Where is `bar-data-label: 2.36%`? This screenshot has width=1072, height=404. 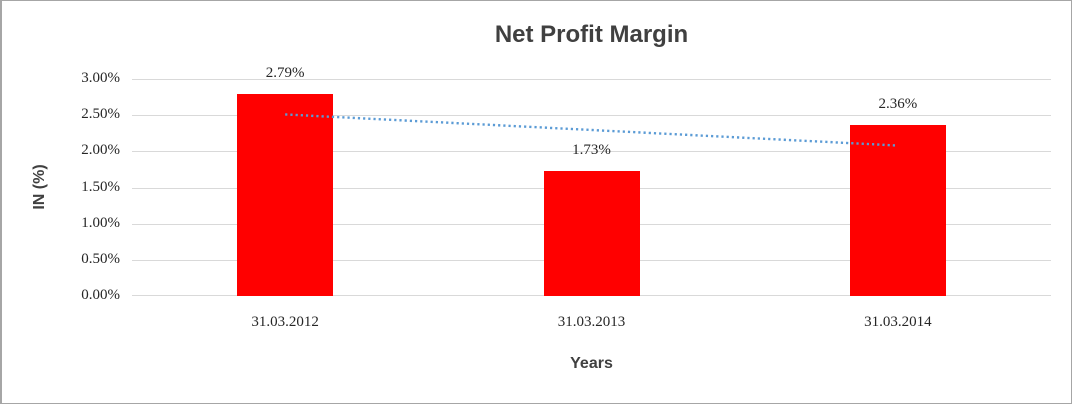
bar-data-label: 2.36% is located at coordinates (898, 104).